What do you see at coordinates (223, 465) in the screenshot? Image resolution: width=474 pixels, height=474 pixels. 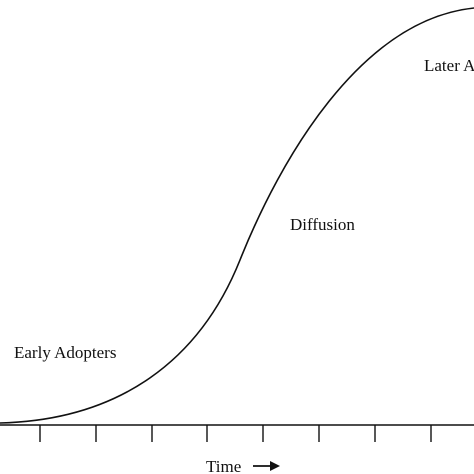 I see `time-label: Time` at bounding box center [223, 465].